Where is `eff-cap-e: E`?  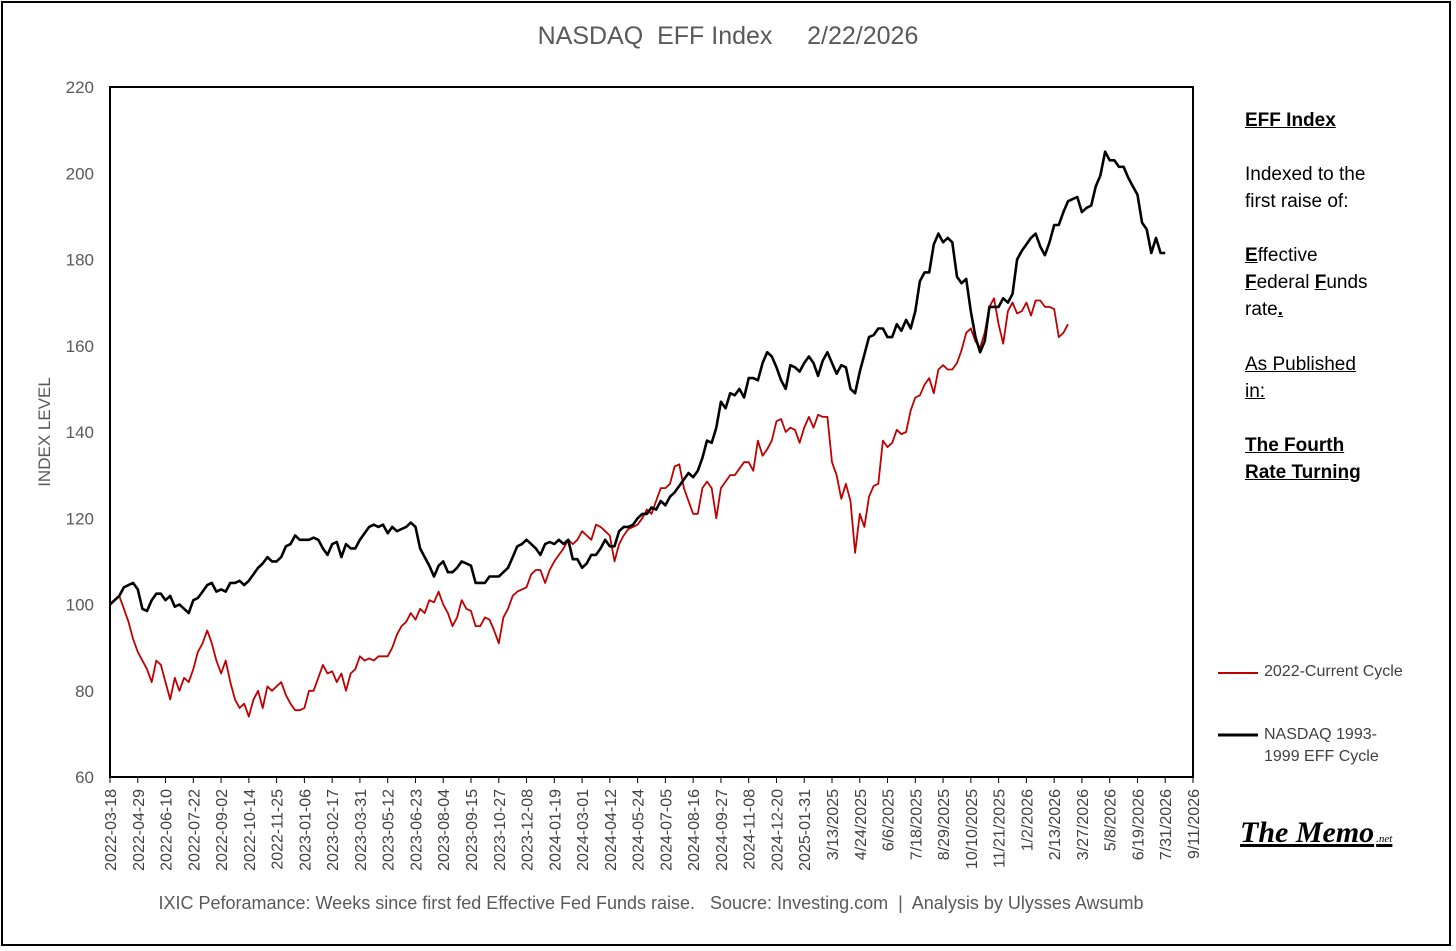
eff-cap-e: E is located at coordinates (1251, 255).